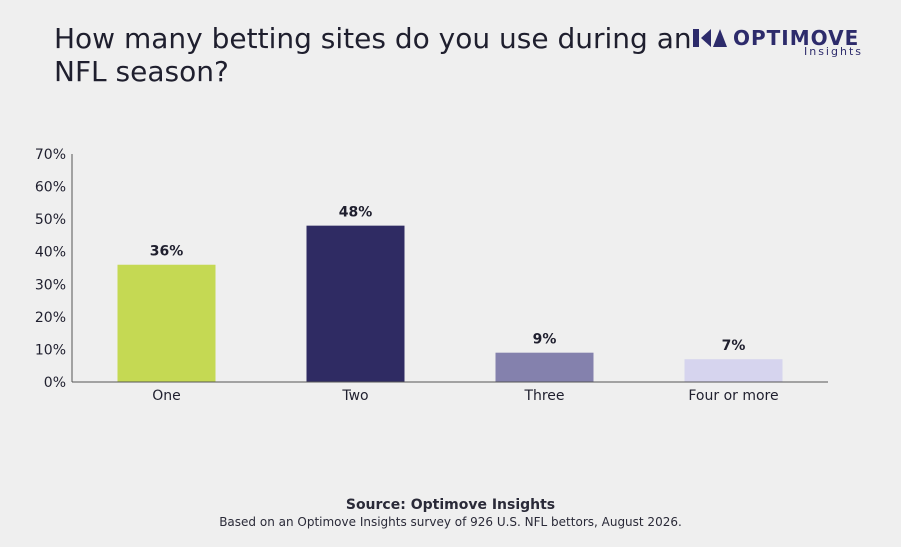  What do you see at coordinates (50, 188) in the screenshot?
I see `y-tick-label: 60%` at bounding box center [50, 188].